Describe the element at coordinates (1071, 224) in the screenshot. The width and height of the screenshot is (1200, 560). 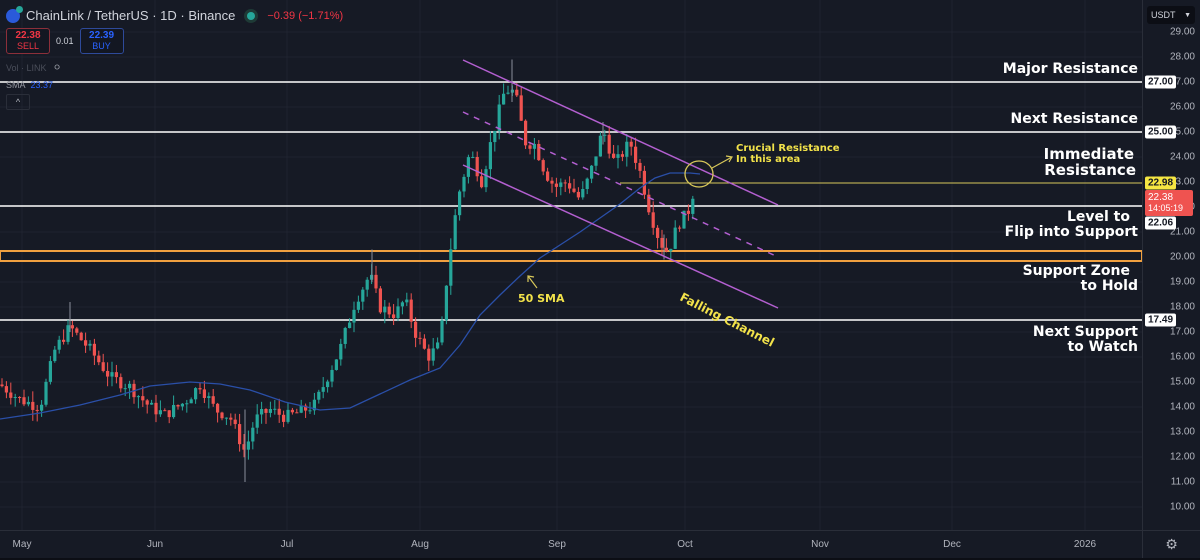
I see `annotation-flip-level: Level to Flip into Support` at that location.